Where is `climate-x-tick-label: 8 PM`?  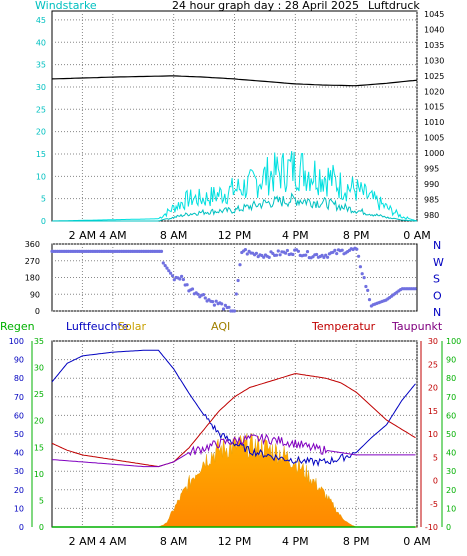
climate-x-tick-label: 8 PM is located at coordinates (356, 541).